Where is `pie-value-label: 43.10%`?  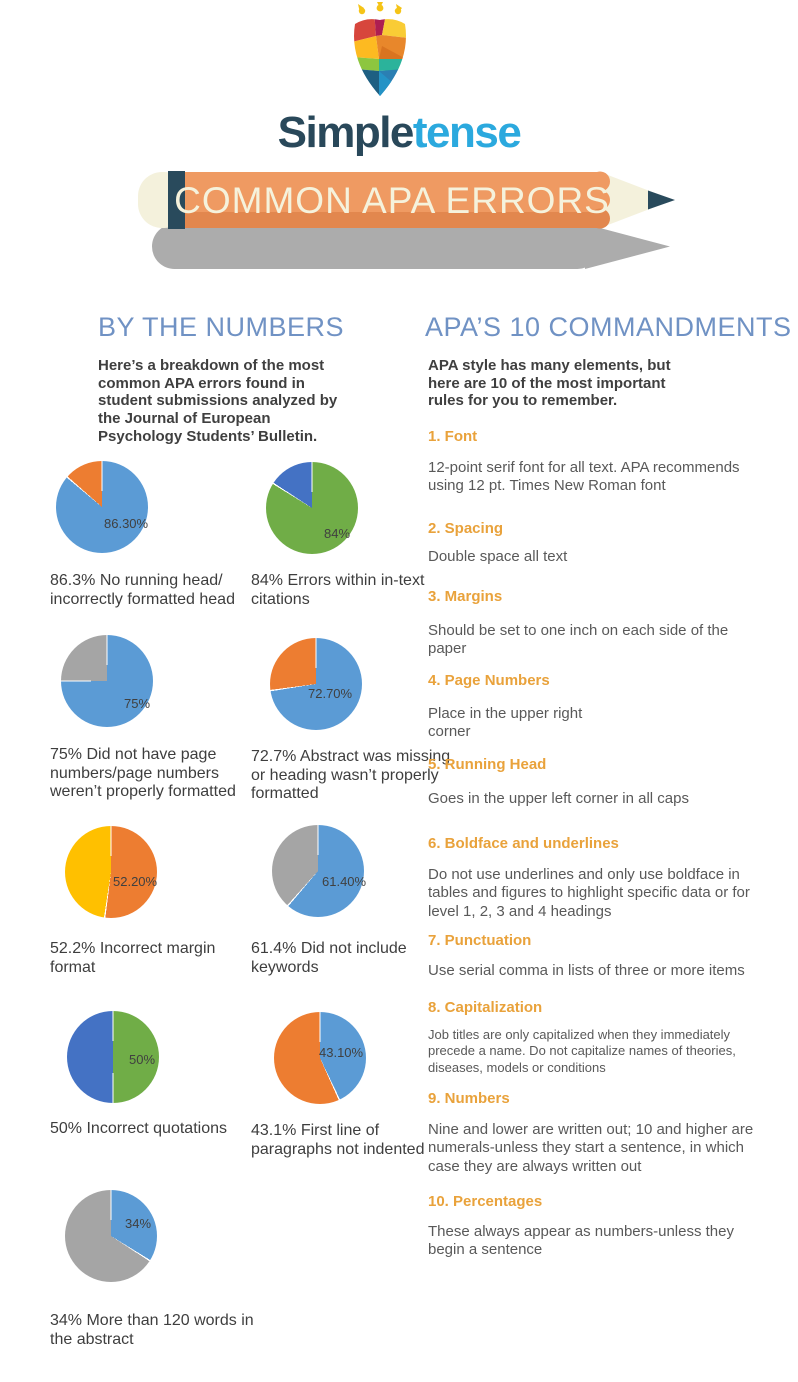
pie-value-label: 43.10% is located at coordinates (341, 1052).